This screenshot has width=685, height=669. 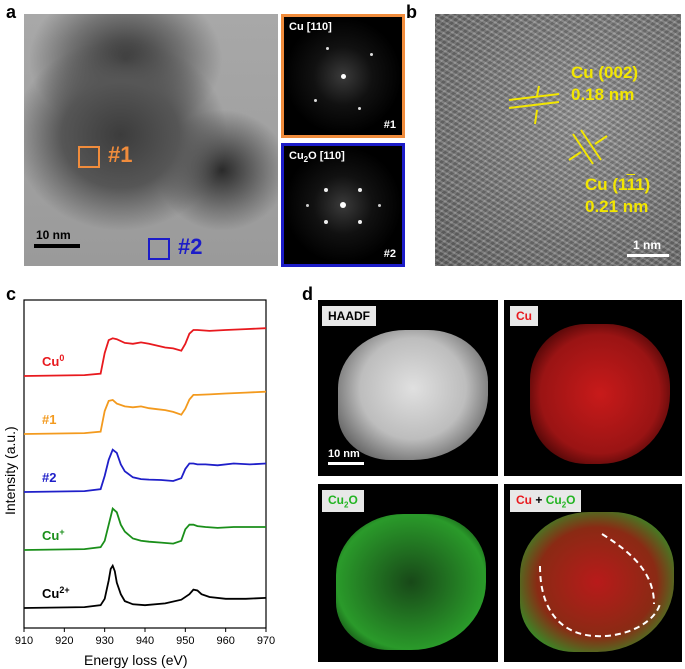 What do you see at coordinates (104, 641) in the screenshot?
I see `x-tick-label: 930` at bounding box center [104, 641].